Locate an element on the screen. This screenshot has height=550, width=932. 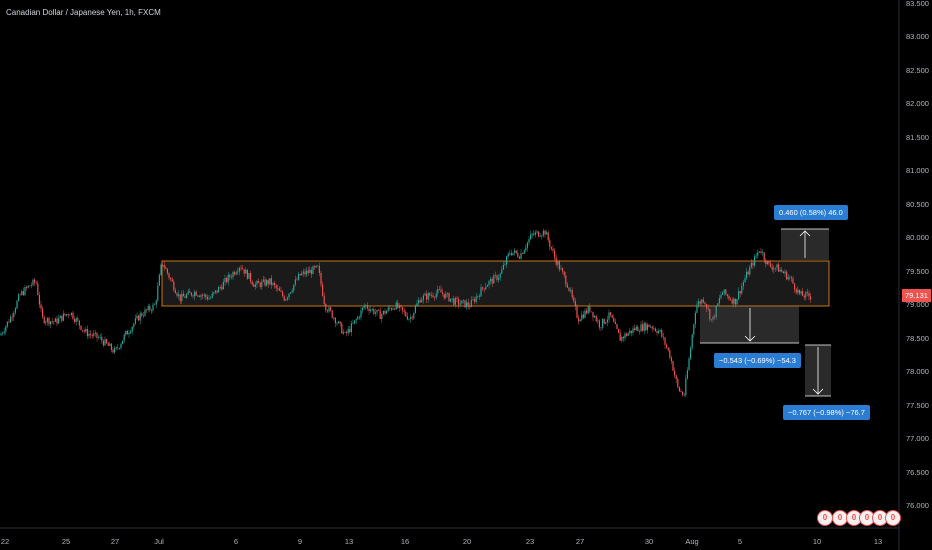
symbol-title: Canadian Dollar / Japanese Yen, 1h, FXCM is located at coordinates (83, 12).